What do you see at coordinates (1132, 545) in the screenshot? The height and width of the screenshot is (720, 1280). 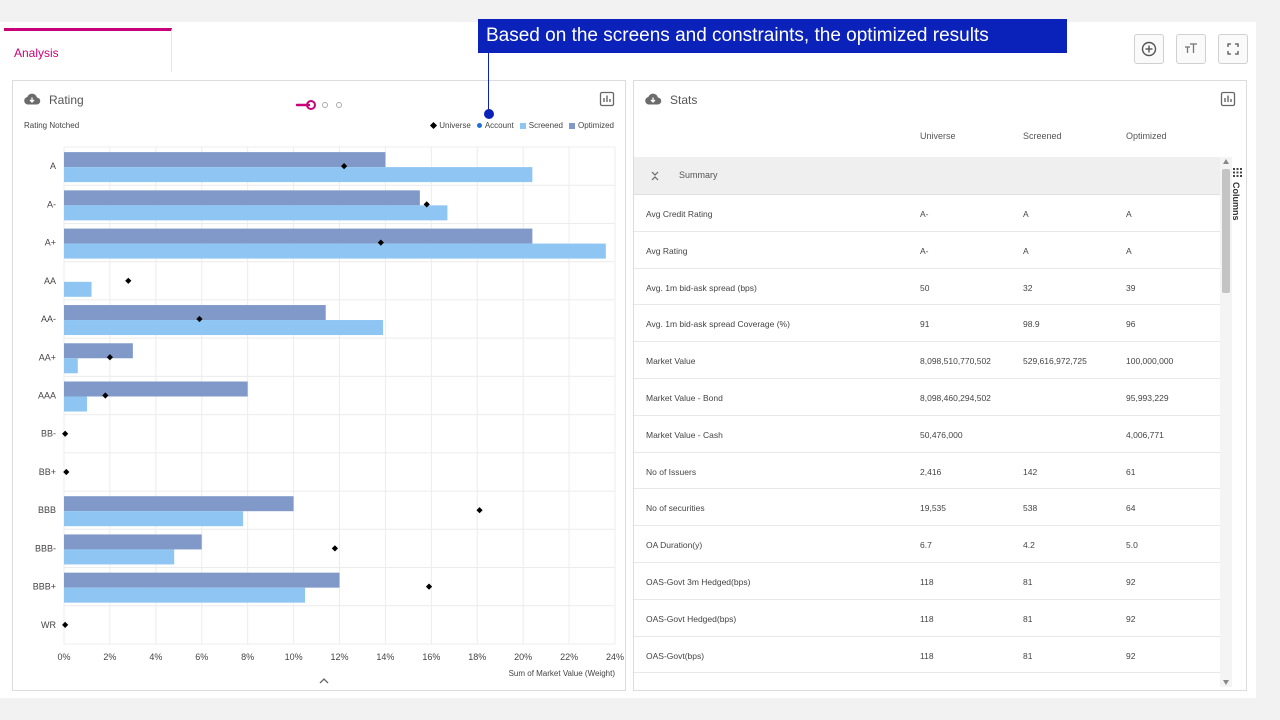 I see `cell-optimized: 5.0` at bounding box center [1132, 545].